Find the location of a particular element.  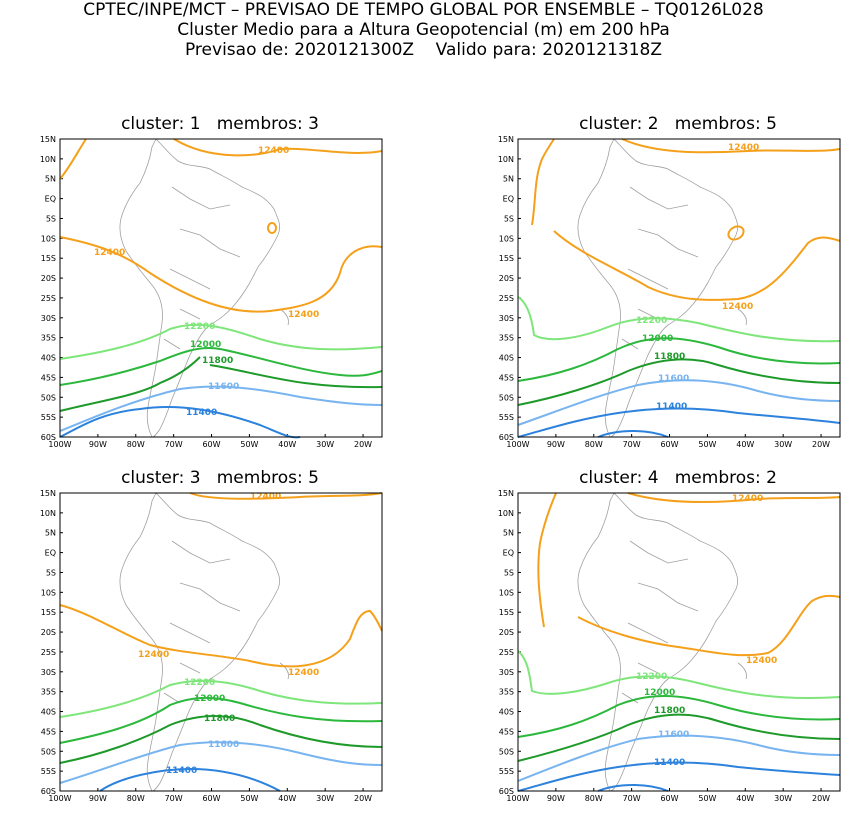

cluster-3-frame is located at coordinates (221, 642).